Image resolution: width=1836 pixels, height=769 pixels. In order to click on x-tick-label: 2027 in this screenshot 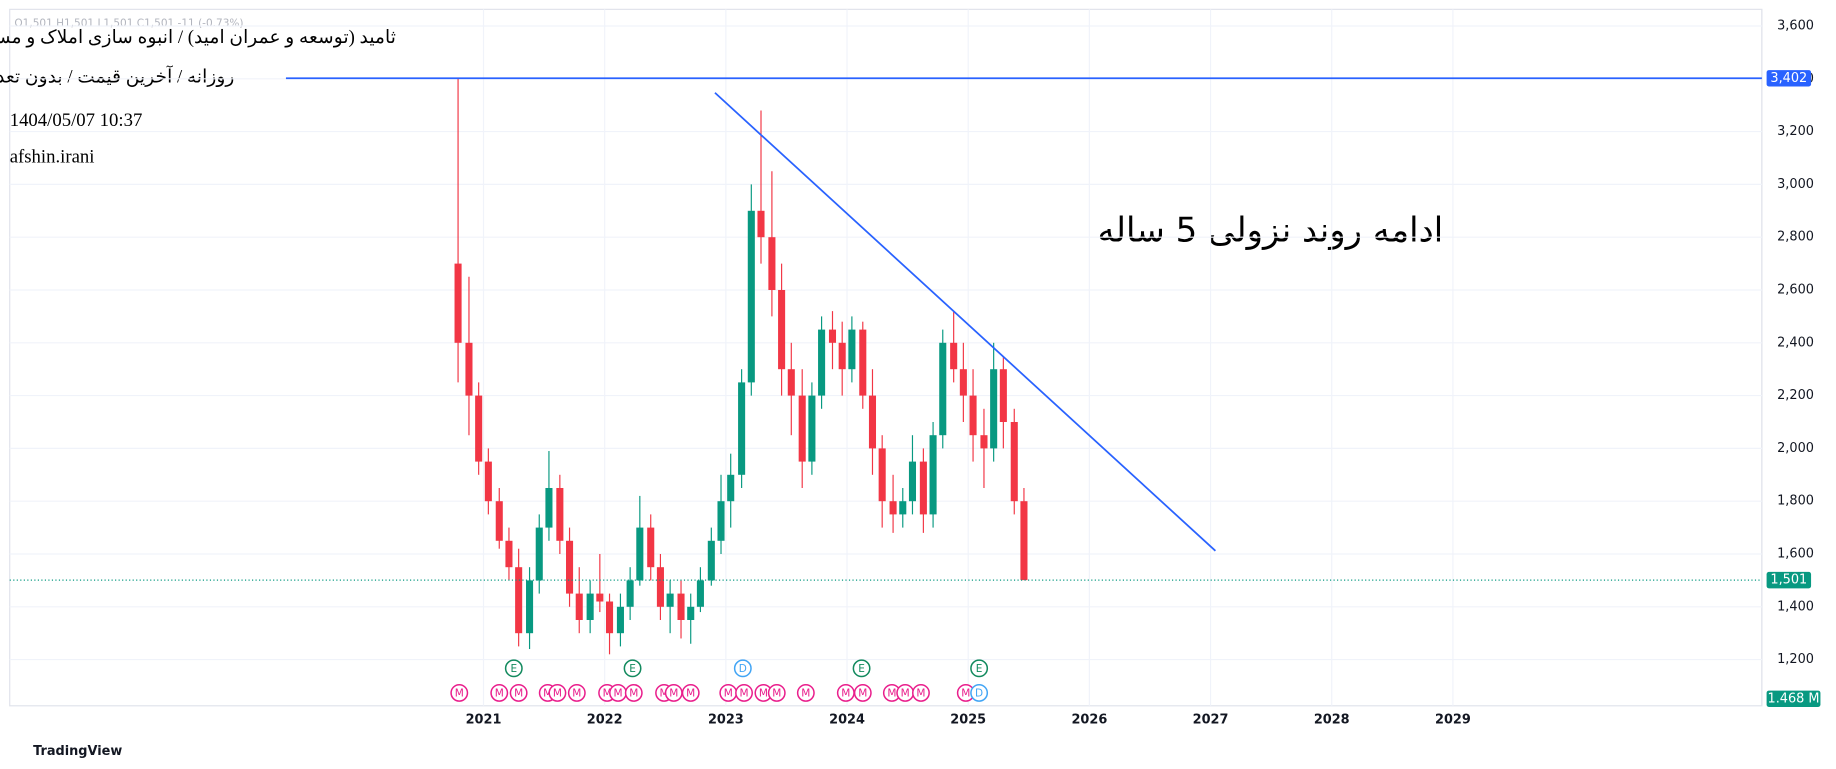, I will do `click(1211, 719)`.